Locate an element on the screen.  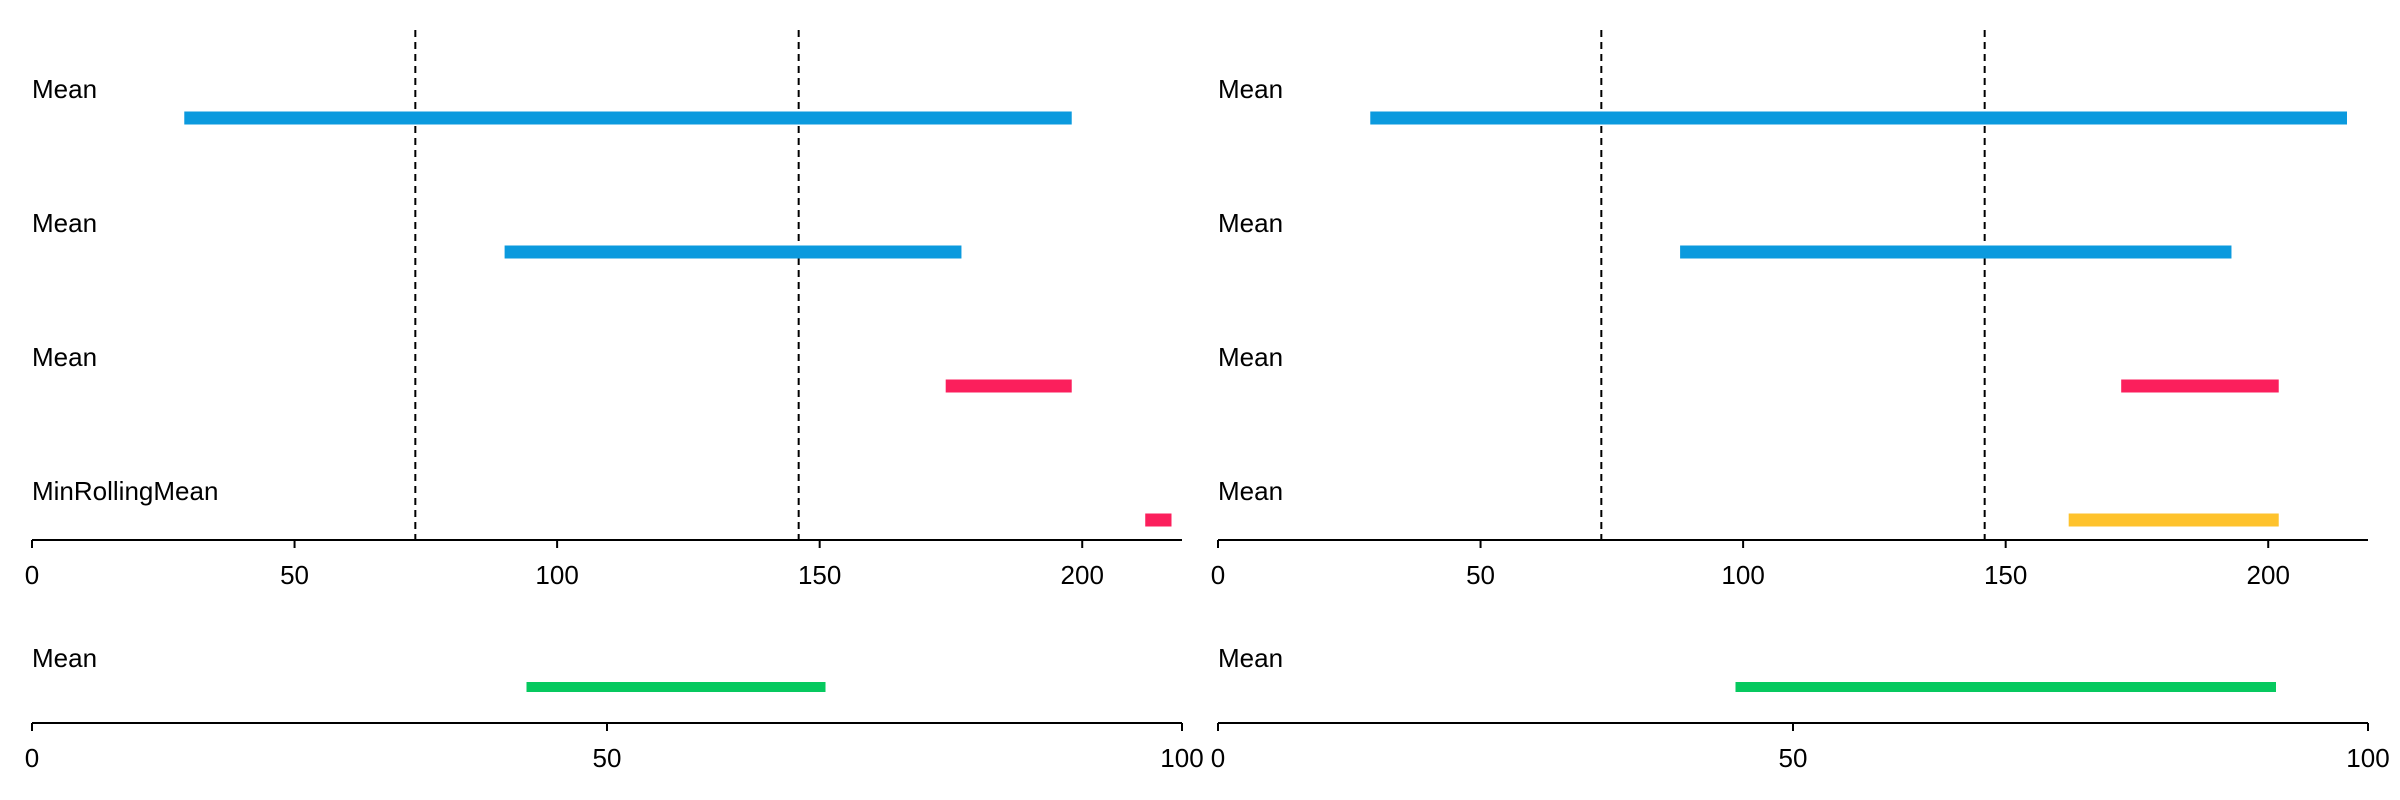
chart-panel-bottom-right: 0 50 100 Mean is located at coordinates (1800, 708).